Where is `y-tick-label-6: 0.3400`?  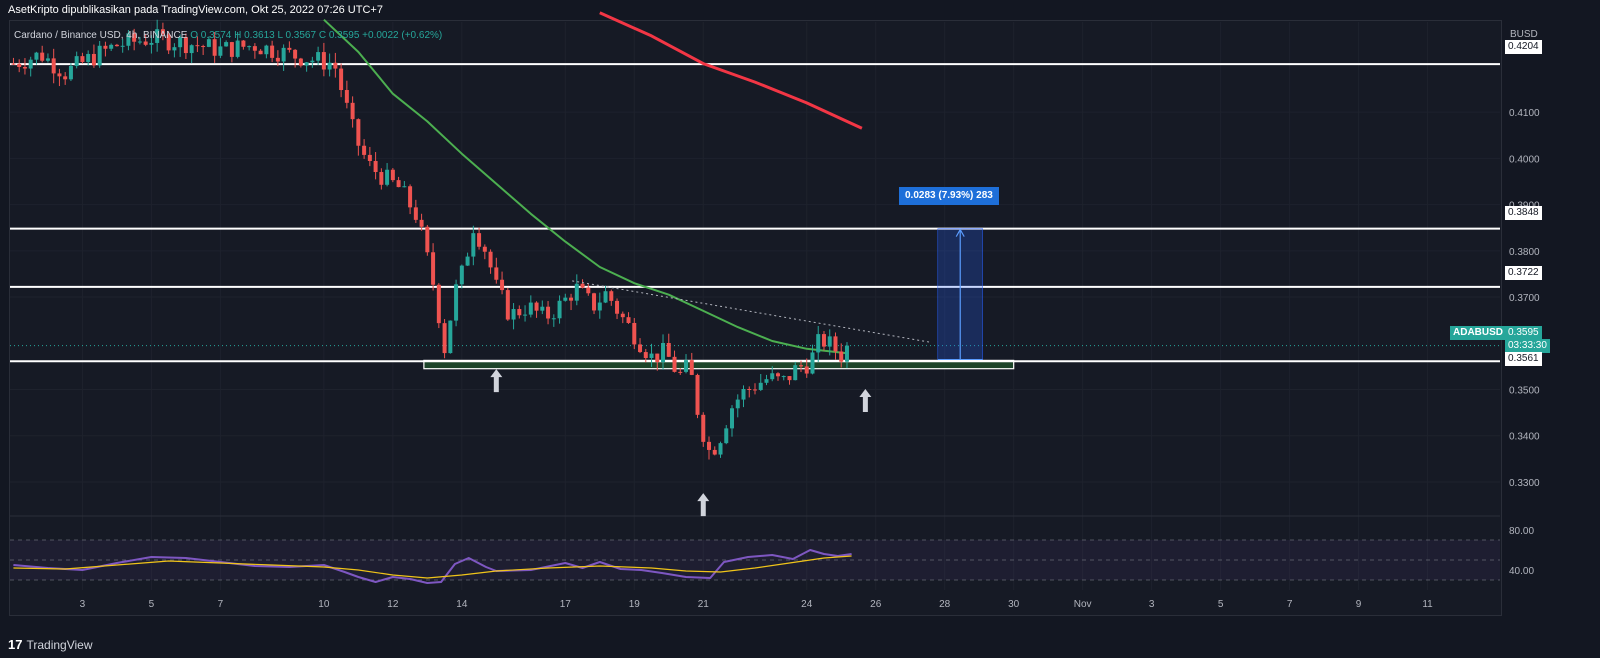
y-tick-label-6: 0.3400 is located at coordinates (1524, 437).